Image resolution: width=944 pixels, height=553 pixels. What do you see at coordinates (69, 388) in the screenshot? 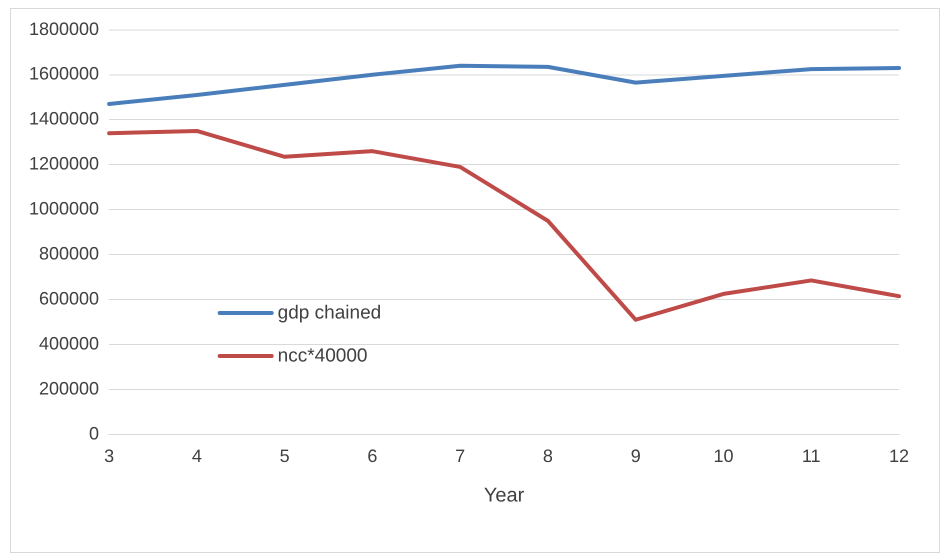
I see `y-tick-label: 200000` at bounding box center [69, 388].